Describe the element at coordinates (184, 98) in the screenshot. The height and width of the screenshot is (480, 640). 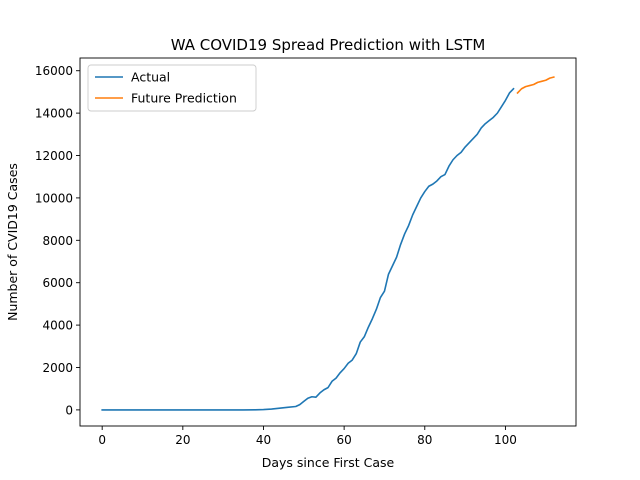
I see `legend-label-1: Future Prediction` at that location.